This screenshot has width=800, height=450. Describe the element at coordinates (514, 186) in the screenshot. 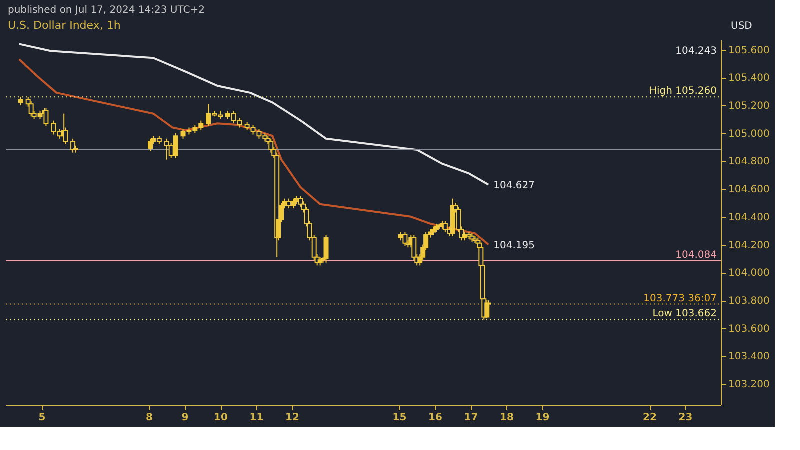

I see `annotation: 104.627` at that location.